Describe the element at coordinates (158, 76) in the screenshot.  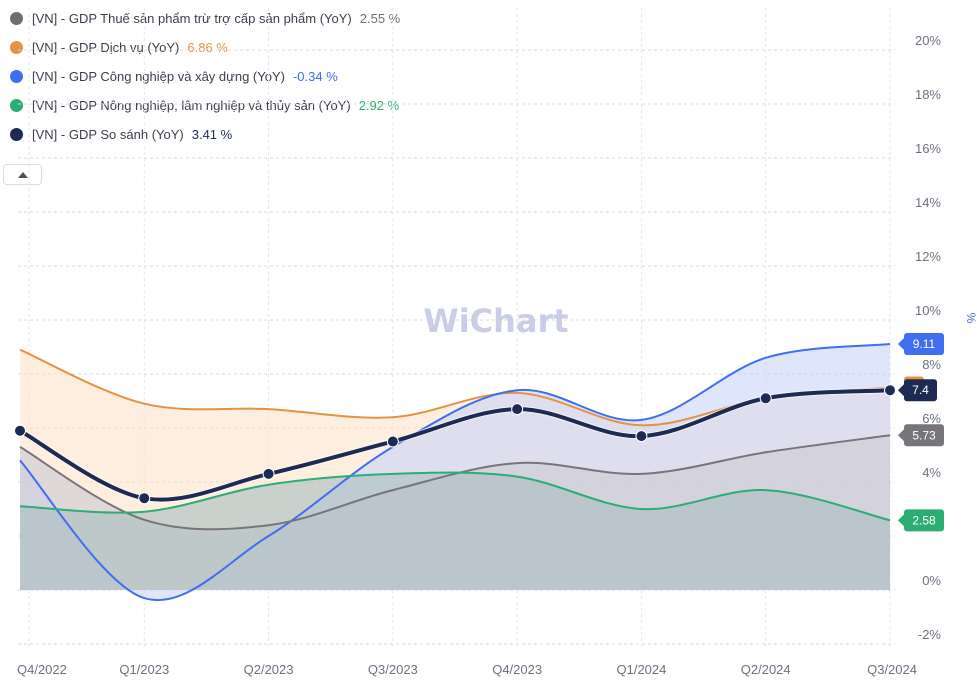
I see `legend-label: [VN] - GDP Công nghiệp và xây dựng (YoY)` at that location.